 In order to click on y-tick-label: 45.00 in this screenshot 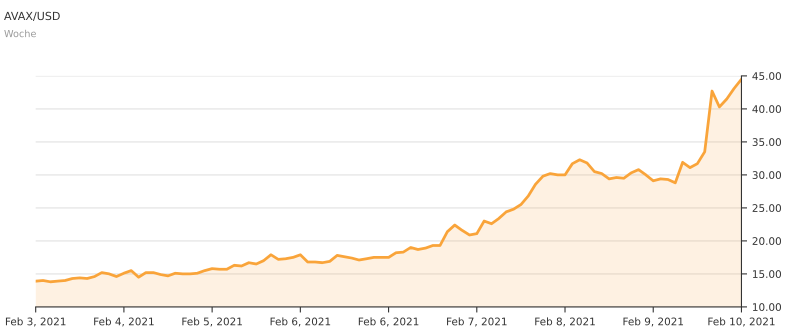, I will do `click(766, 76)`.